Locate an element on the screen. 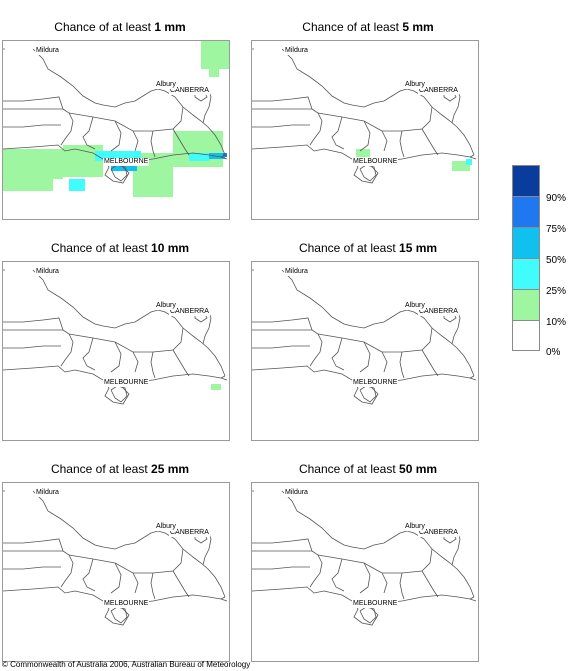 The height and width of the screenshot is (671, 570). rainfall-map-50mm: Mildura CANBERRA Albury MELBOURNE is located at coordinates (365, 572).